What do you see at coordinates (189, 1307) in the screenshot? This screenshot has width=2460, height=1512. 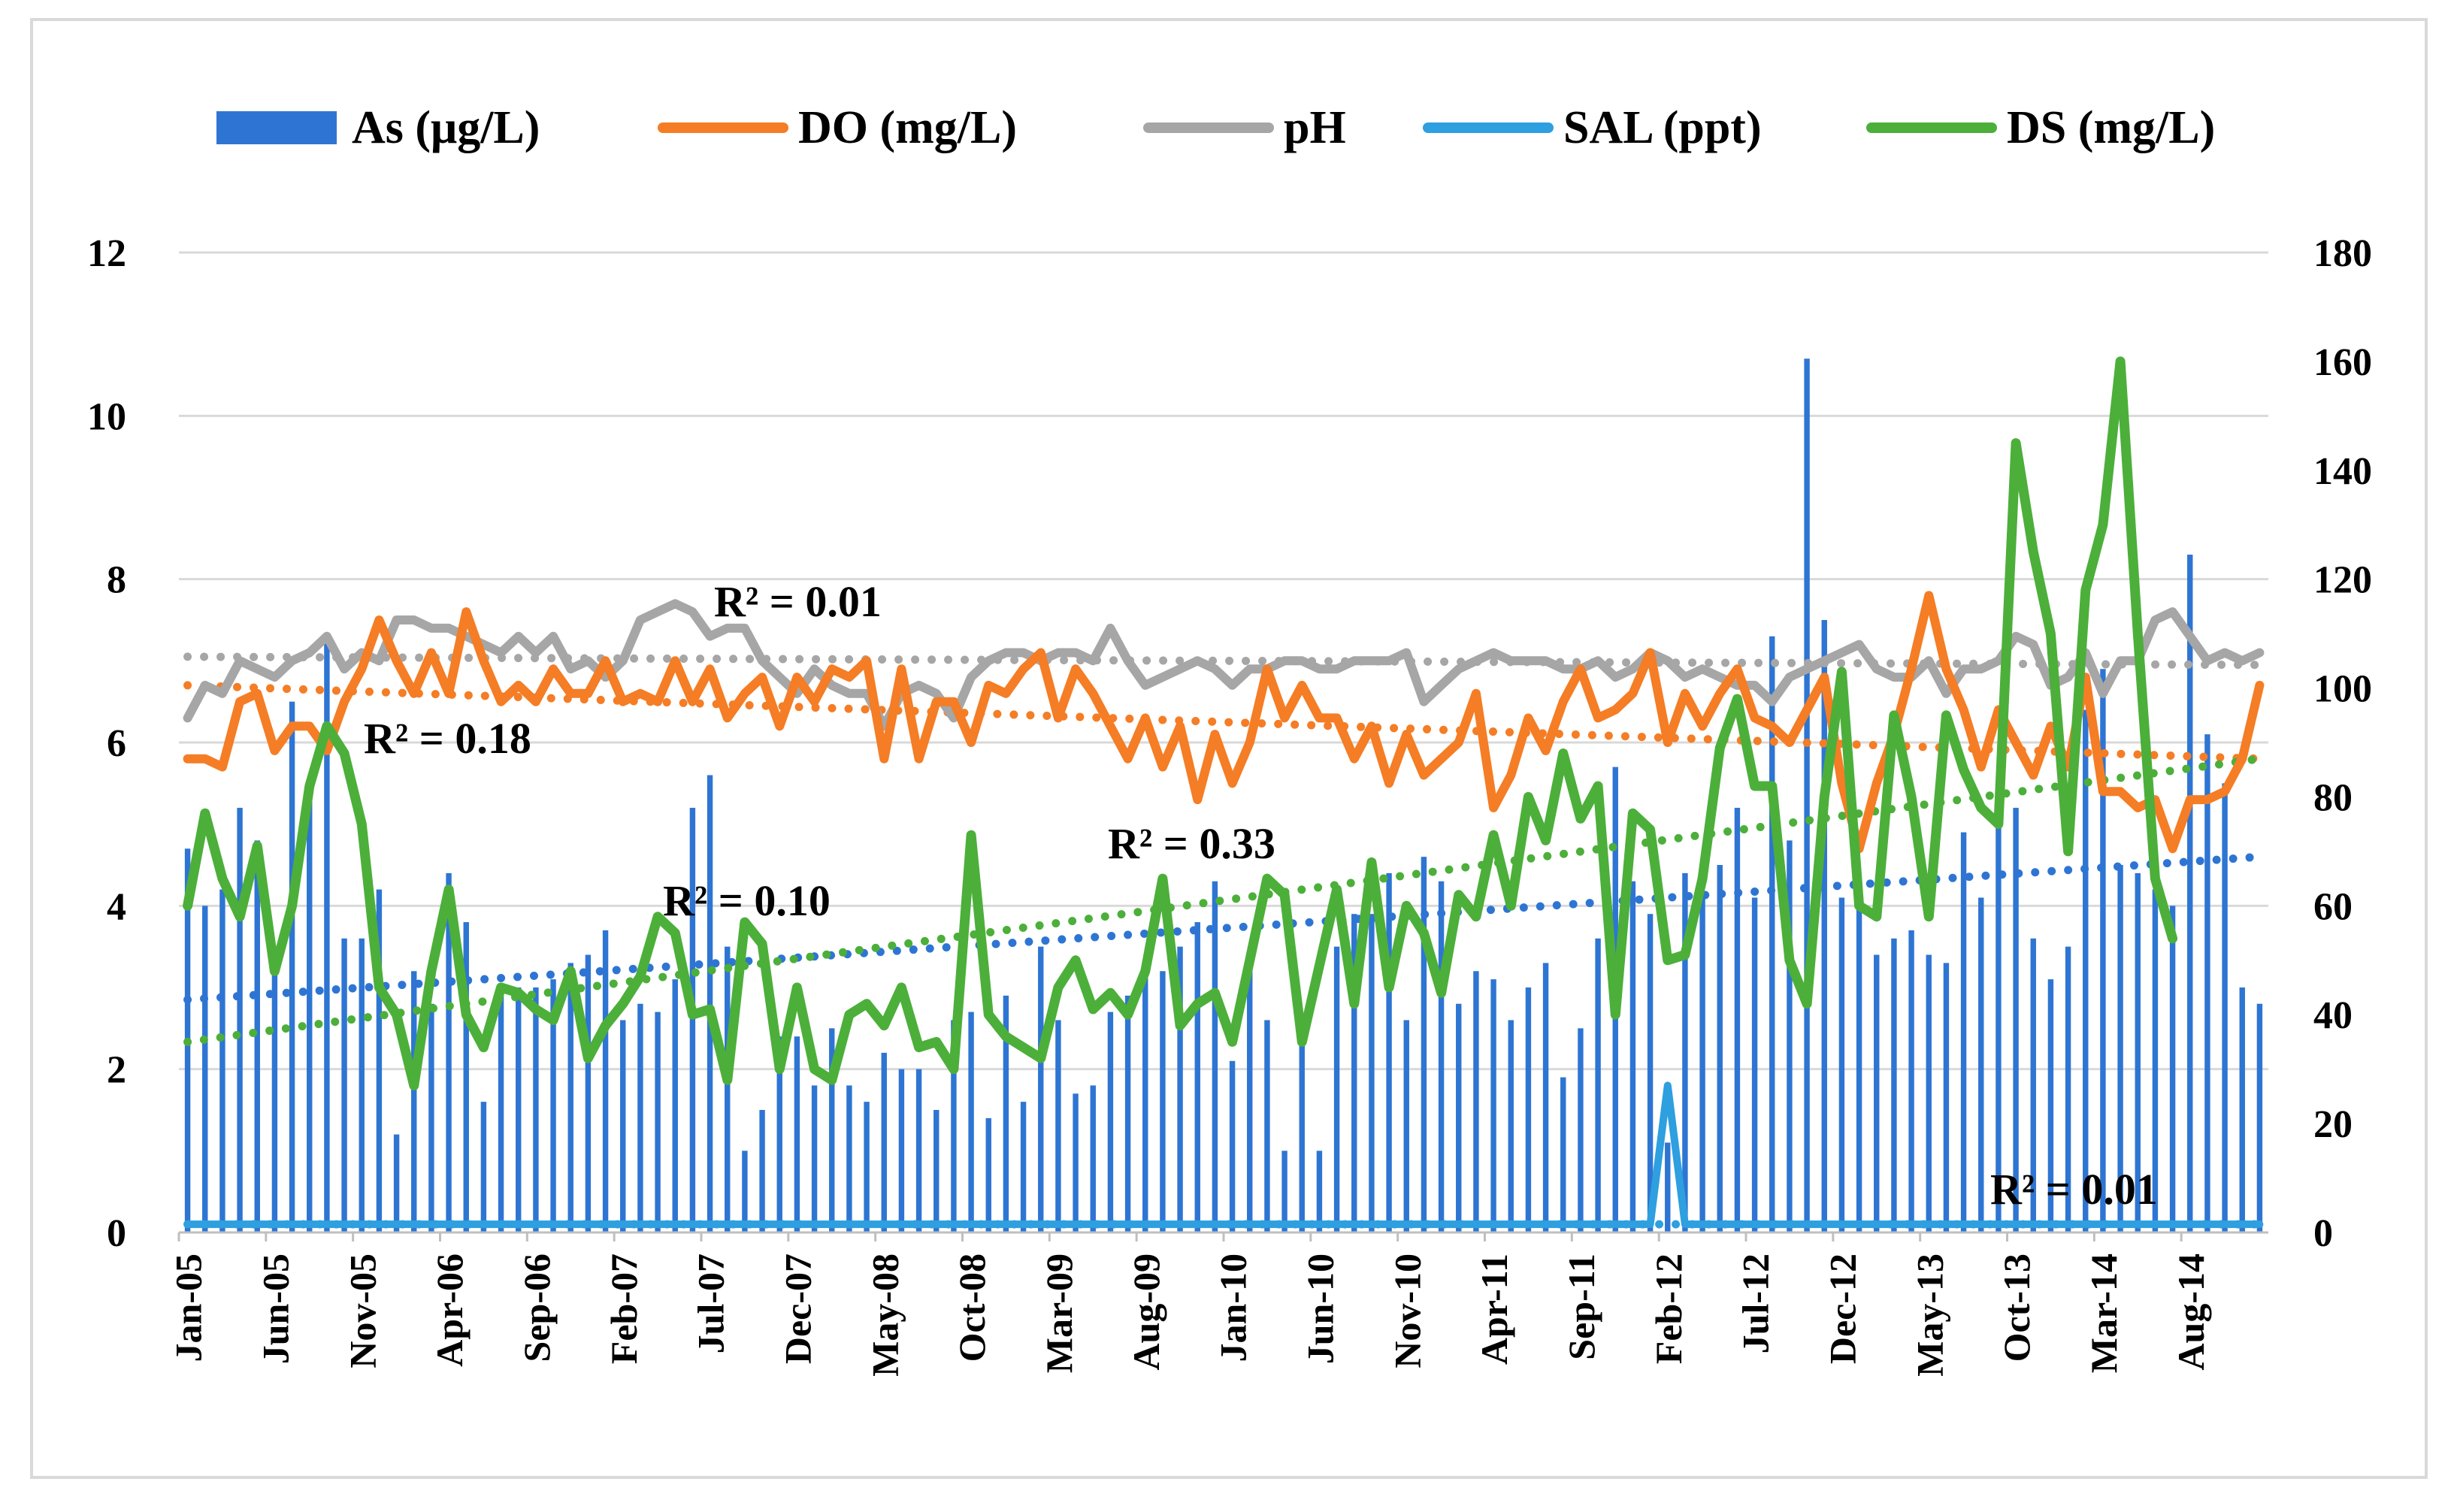 I see `x-tick-label: Jan-05` at bounding box center [189, 1307].